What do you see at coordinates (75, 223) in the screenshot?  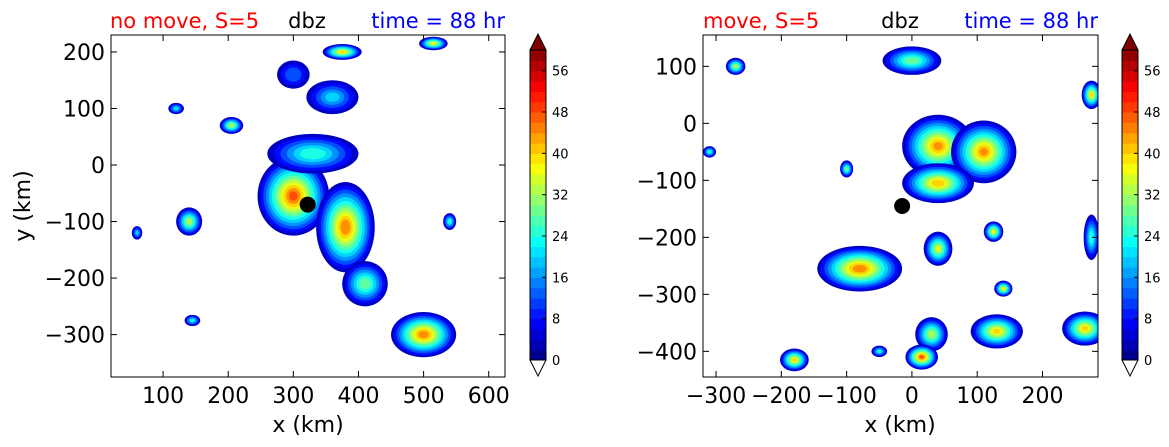 I see `y-tick-label: −100` at bounding box center [75, 223].